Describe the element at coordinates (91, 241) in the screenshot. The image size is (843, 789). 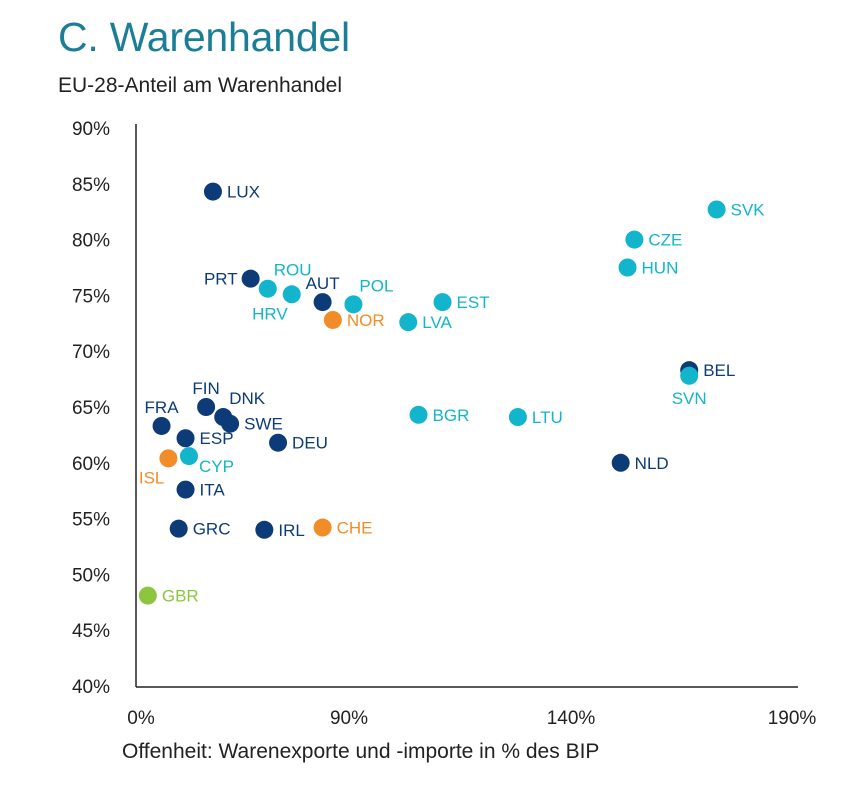
I see `y-tick-label: 80%` at that location.